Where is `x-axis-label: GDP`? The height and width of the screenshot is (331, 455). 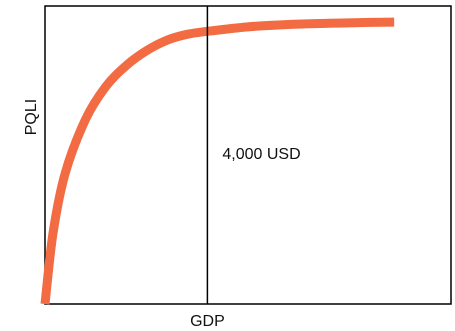 x-axis-label: GDP is located at coordinates (207, 321).